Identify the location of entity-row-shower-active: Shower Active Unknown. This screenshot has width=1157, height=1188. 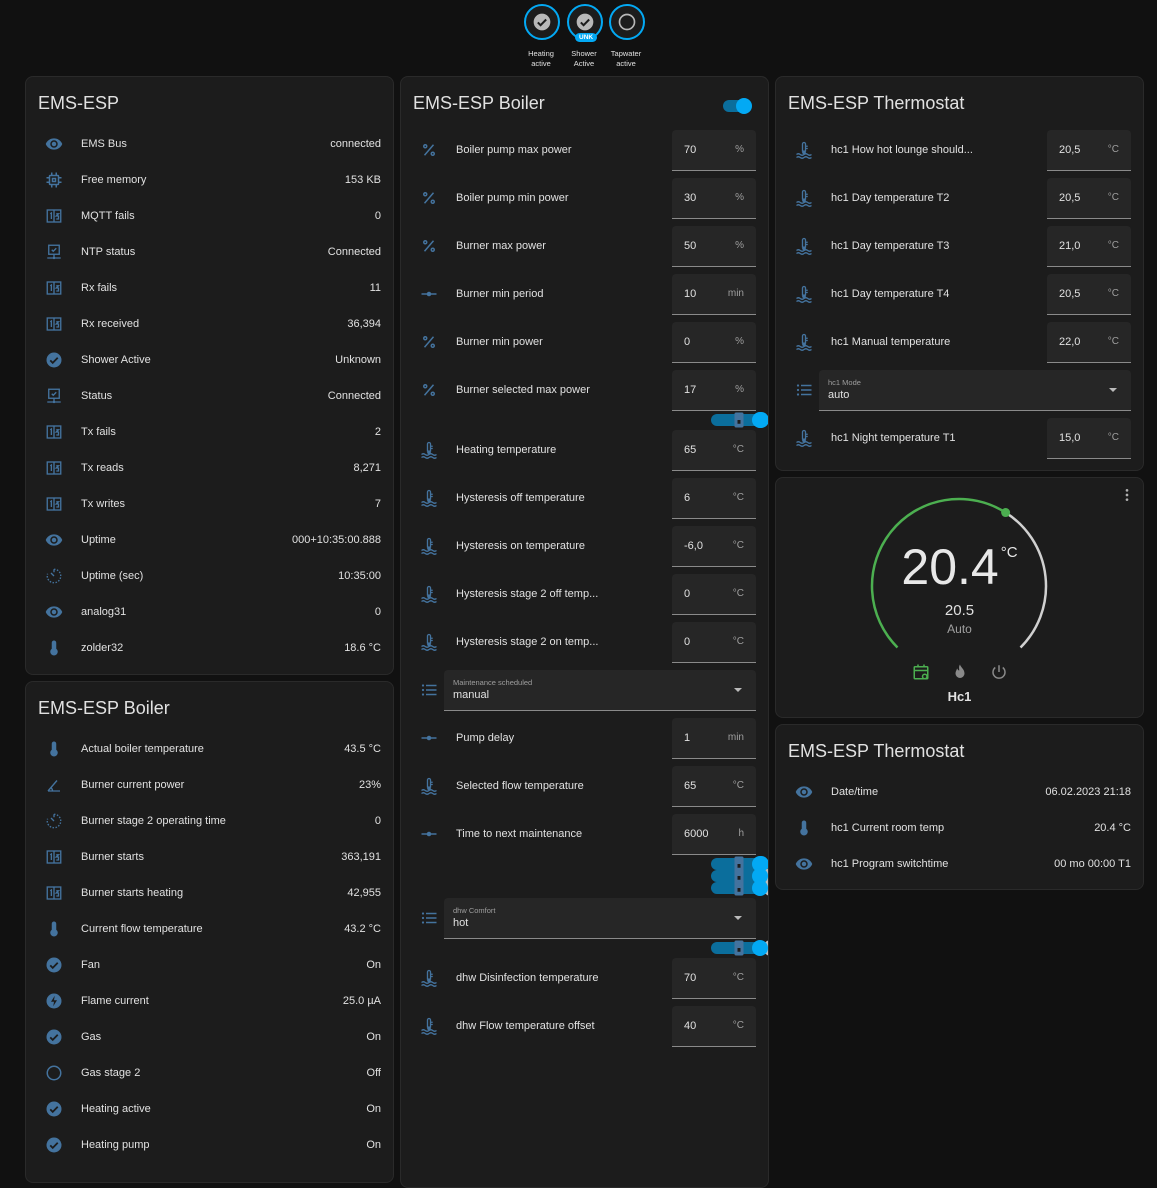
(209, 360).